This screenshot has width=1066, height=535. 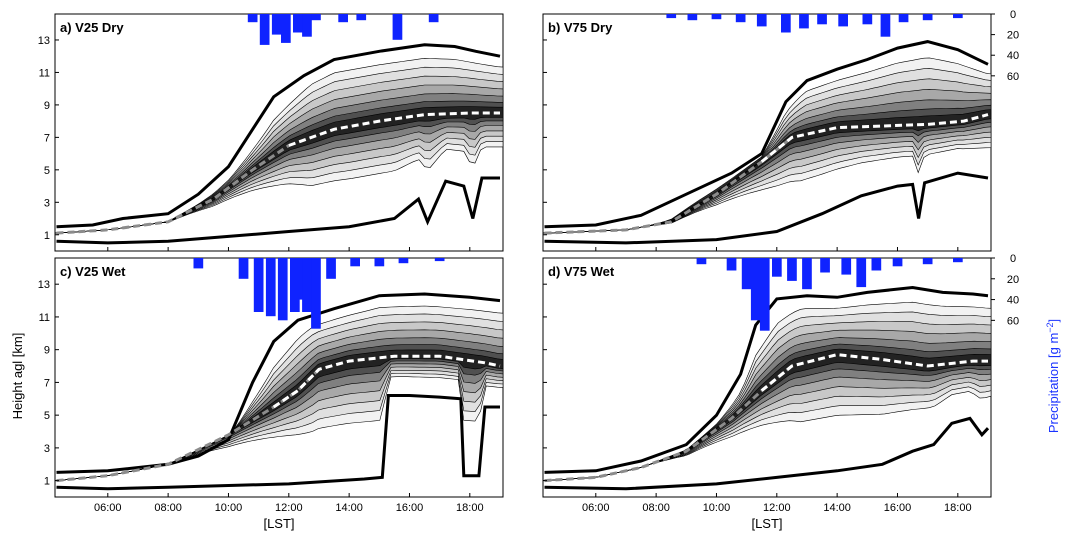 What do you see at coordinates (470, 508) in the screenshot?
I see `x-tick-label: 18:00` at bounding box center [470, 508].